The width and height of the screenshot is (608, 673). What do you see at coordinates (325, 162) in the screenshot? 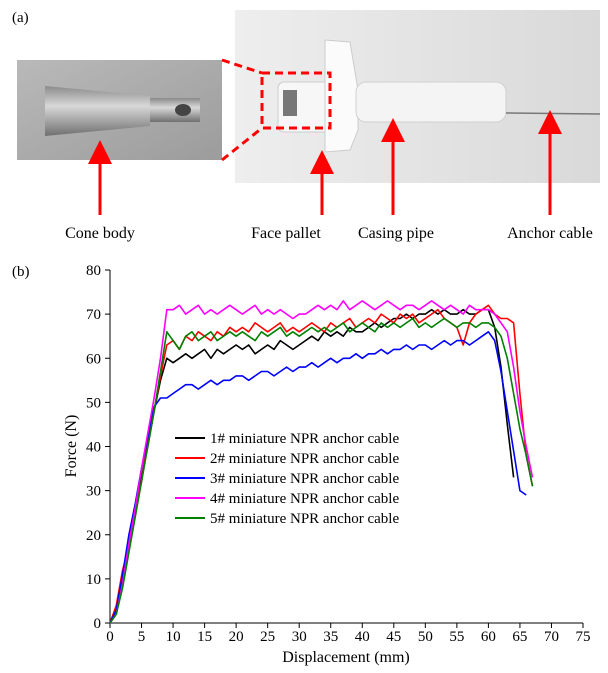
I see `arrows` at bounding box center [325, 162].